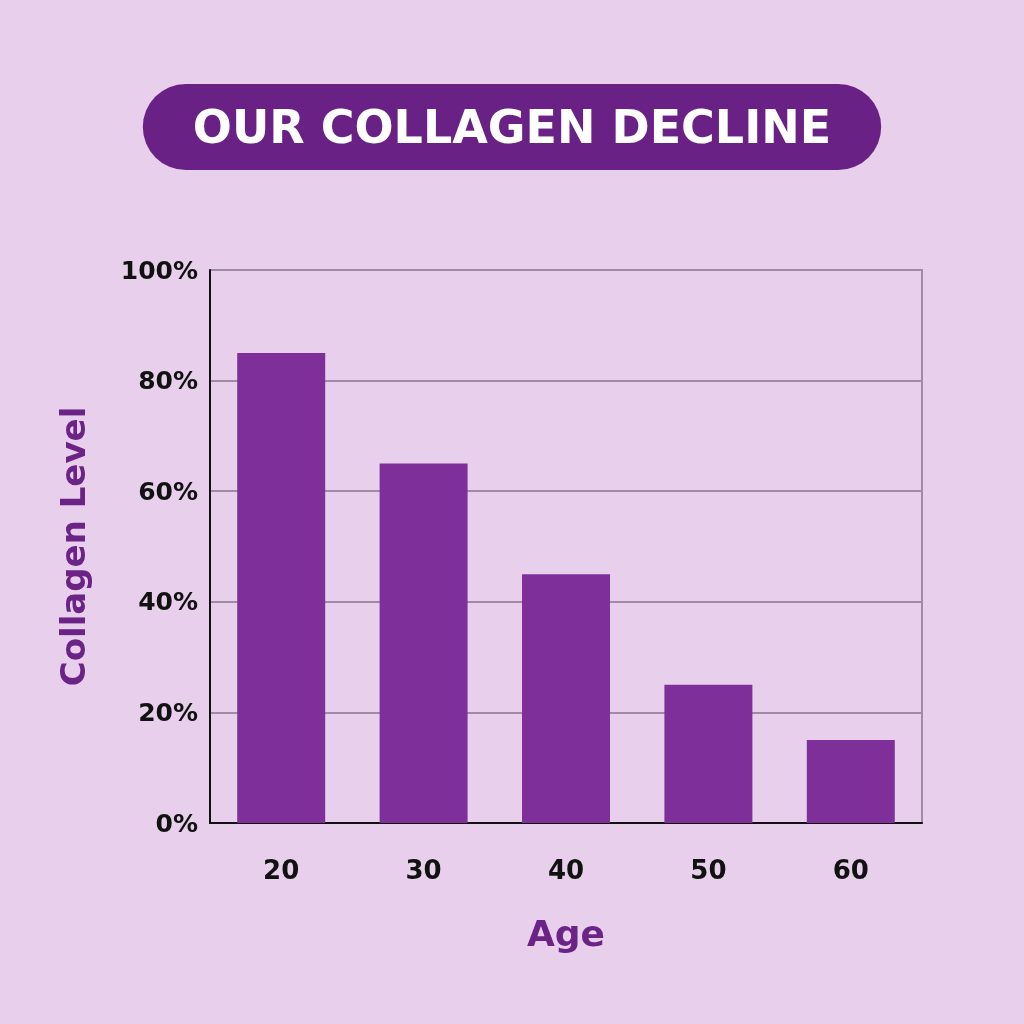 The height and width of the screenshot is (1024, 1024). I want to click on x-tick-label: 50, so click(708, 870).